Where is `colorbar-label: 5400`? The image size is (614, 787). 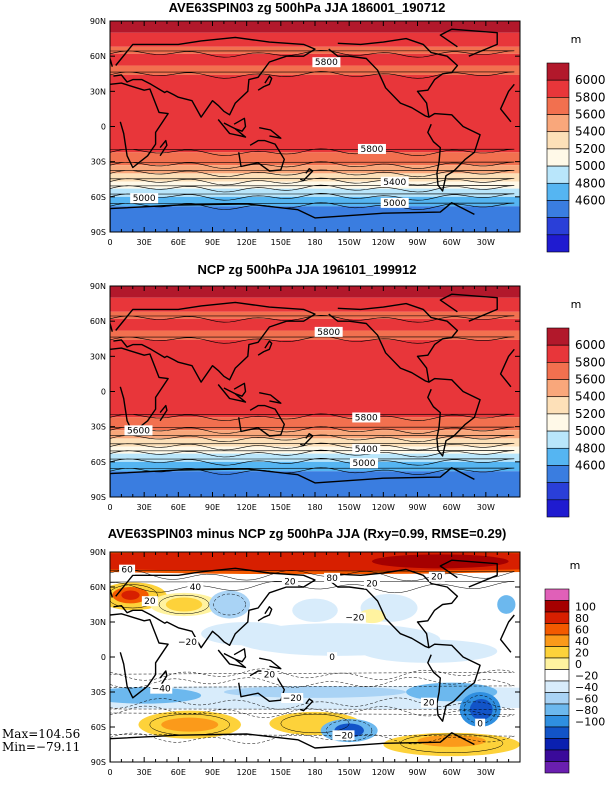 colorbar-label: 5400 is located at coordinates (590, 397).